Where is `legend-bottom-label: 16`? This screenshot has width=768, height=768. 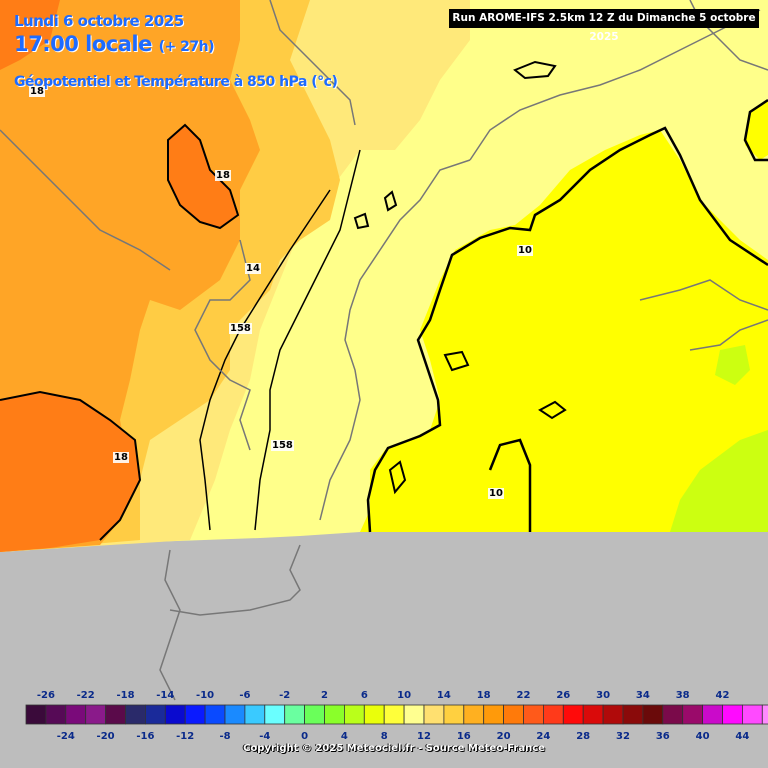
legend-bottom-label: 16 is located at coordinates (463, 736).